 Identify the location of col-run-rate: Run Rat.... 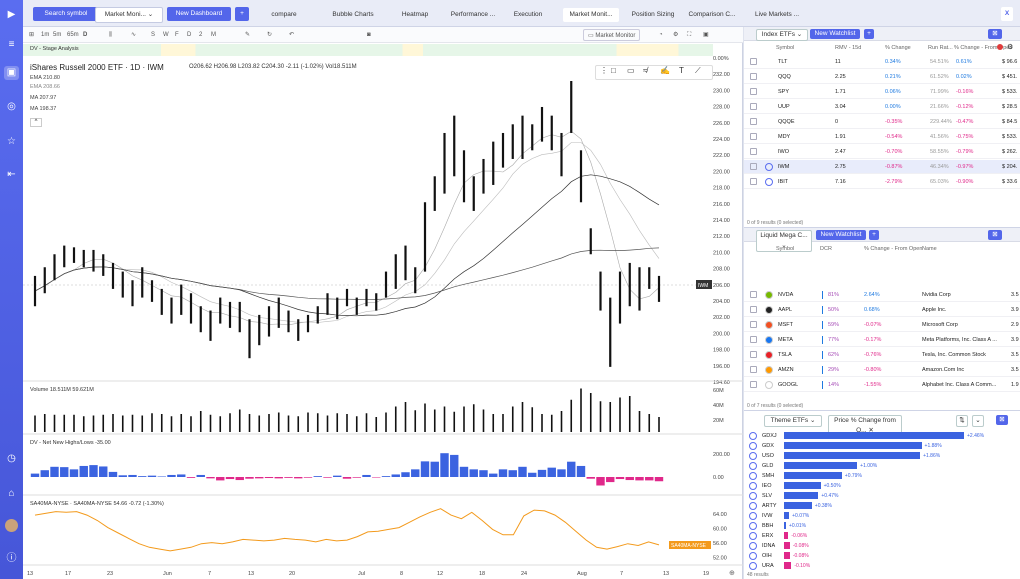
(940, 48).